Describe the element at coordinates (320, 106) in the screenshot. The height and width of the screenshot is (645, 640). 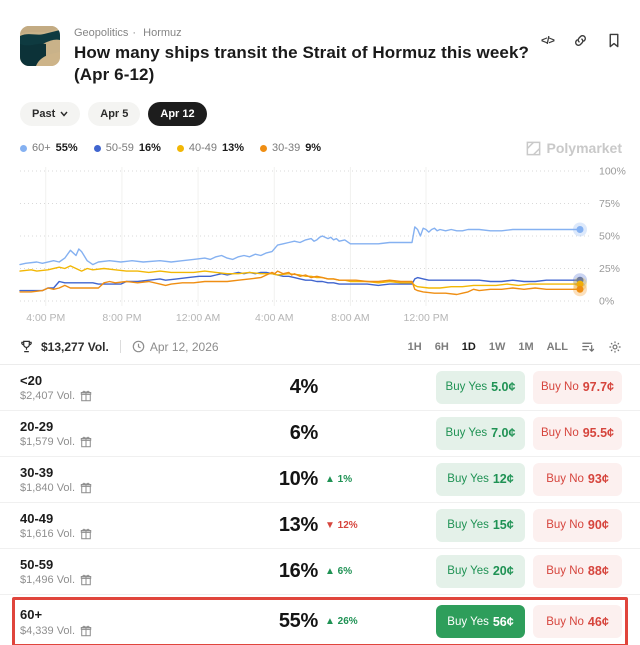
I see `date-tabs: Past Apr 5 Apr 12` at that location.